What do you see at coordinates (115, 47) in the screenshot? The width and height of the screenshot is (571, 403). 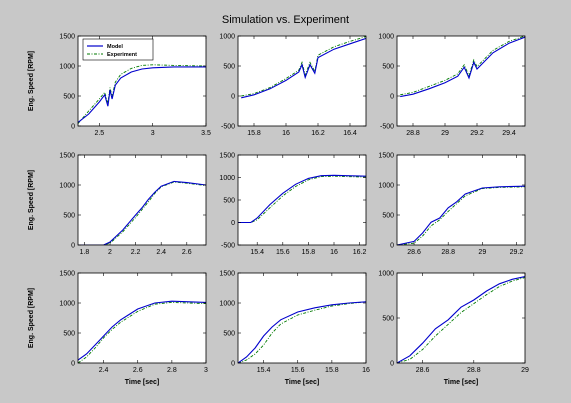 I see `legend-label-model: Model` at bounding box center [115, 47].